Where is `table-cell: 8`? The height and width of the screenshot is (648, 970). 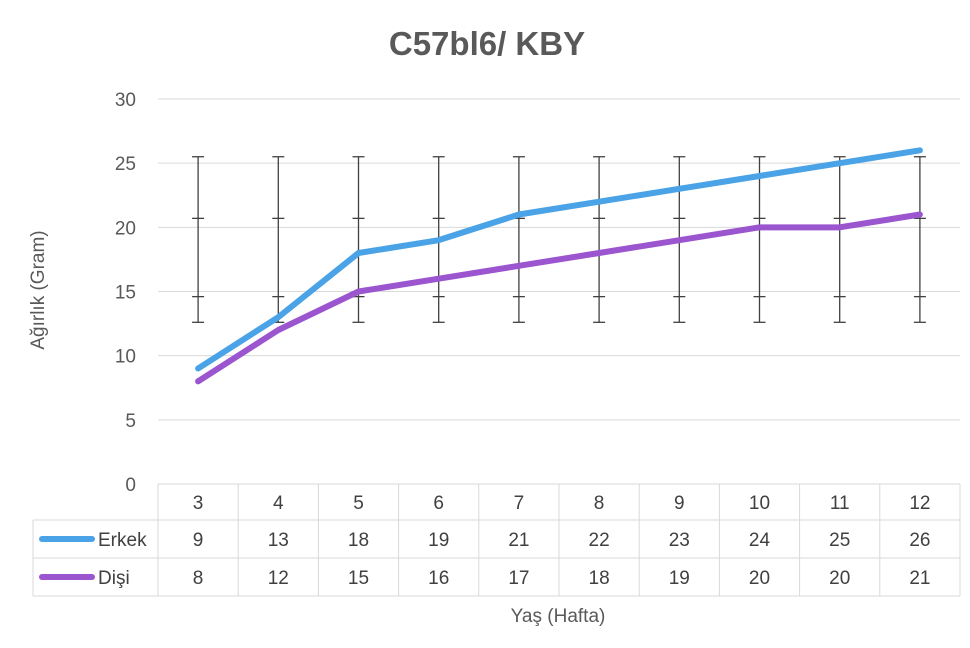
table-cell: 8 is located at coordinates (198, 578).